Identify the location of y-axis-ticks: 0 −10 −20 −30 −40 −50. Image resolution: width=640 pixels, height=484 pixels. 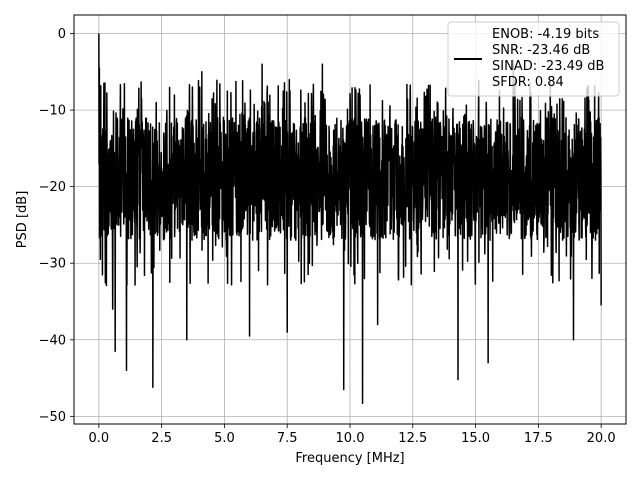
(56, 226).